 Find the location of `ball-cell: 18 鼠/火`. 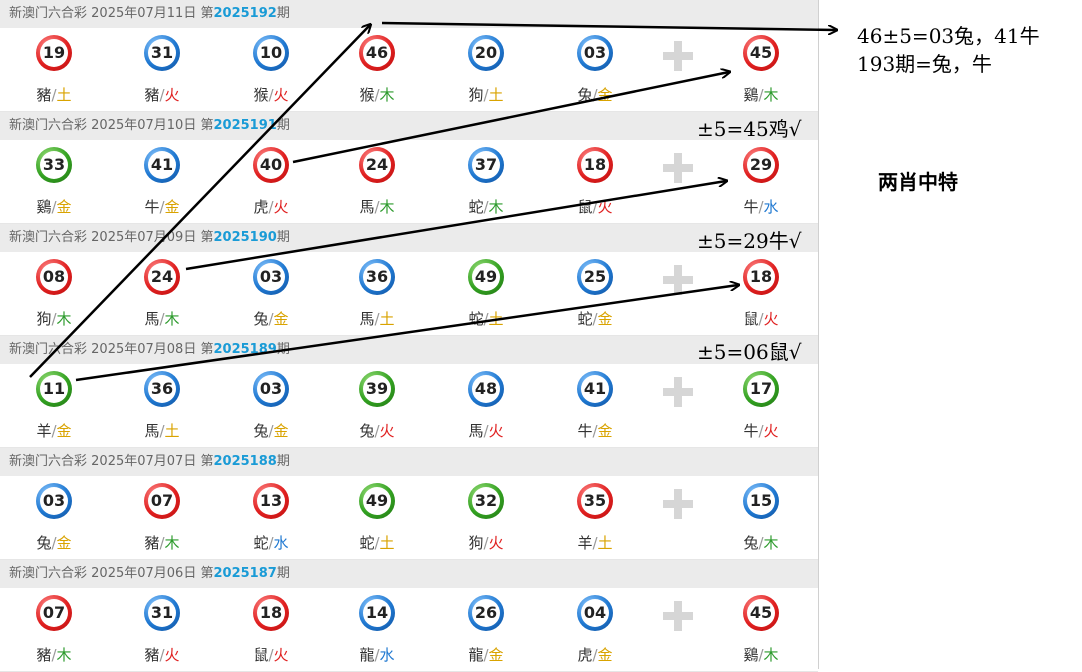

ball-cell: 18 鼠/火 is located at coordinates (595, 181).